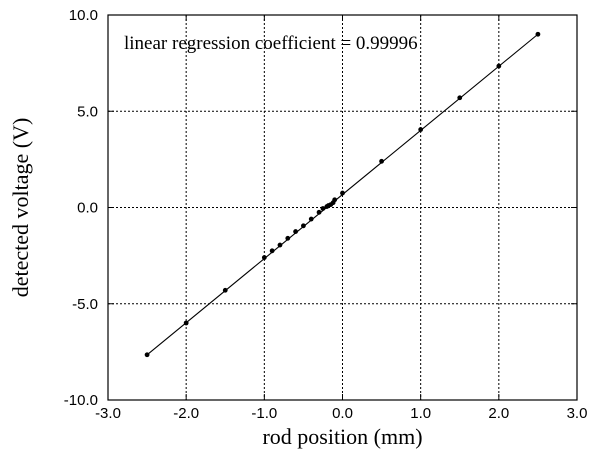 Image resolution: width=597 pixels, height=450 pixels. I want to click on x-axis-title: rod position (mm), so click(342, 436).